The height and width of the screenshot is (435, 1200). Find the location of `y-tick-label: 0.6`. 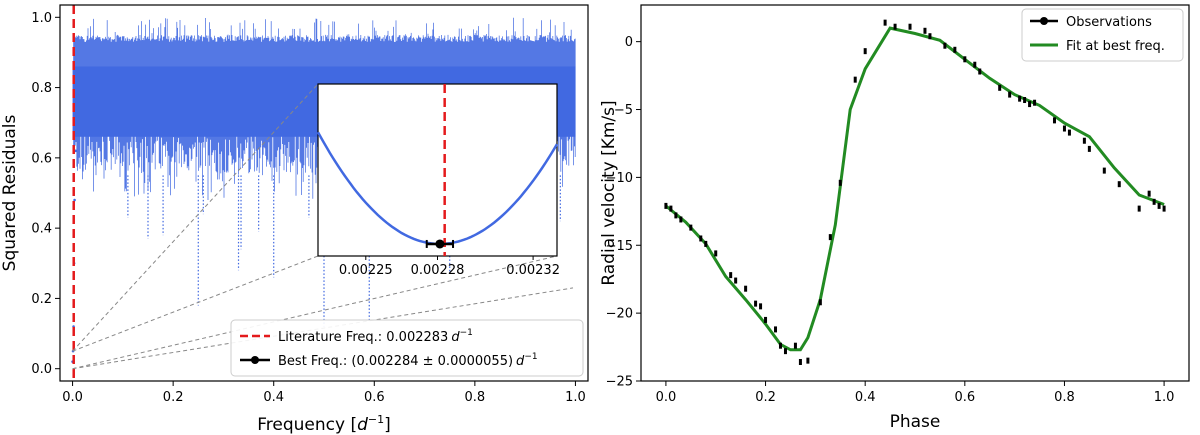

y-tick-label: 0.6 is located at coordinates (41, 158).